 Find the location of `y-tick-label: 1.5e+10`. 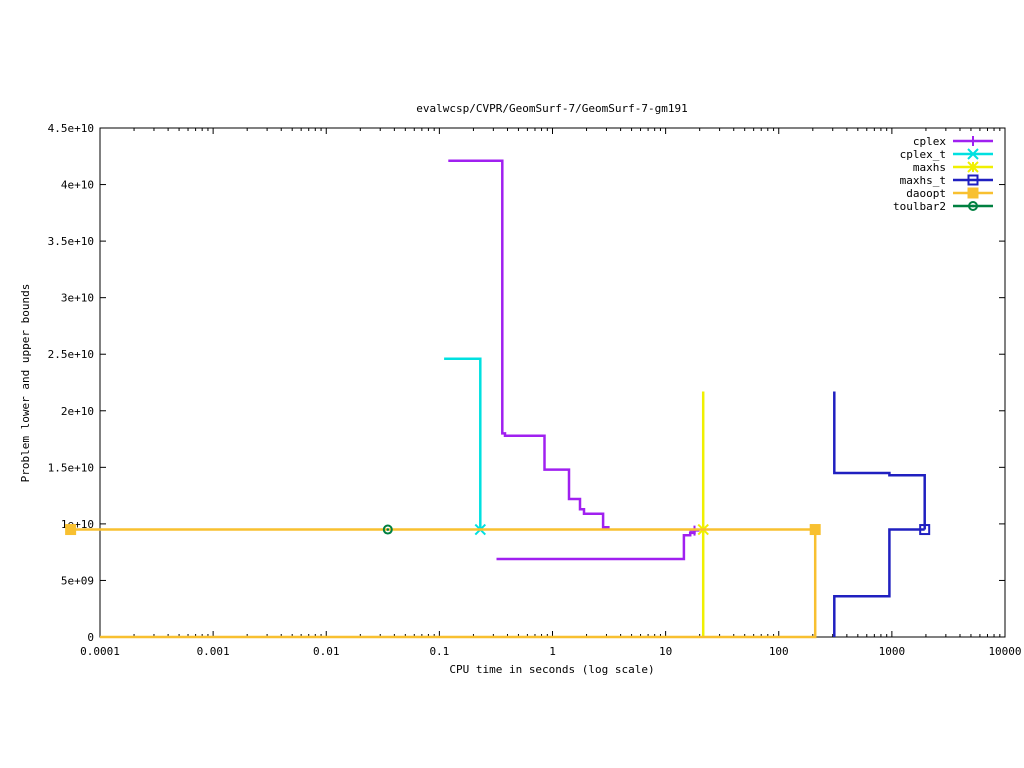

y-tick-label: 1.5e+10 is located at coordinates (71, 467).